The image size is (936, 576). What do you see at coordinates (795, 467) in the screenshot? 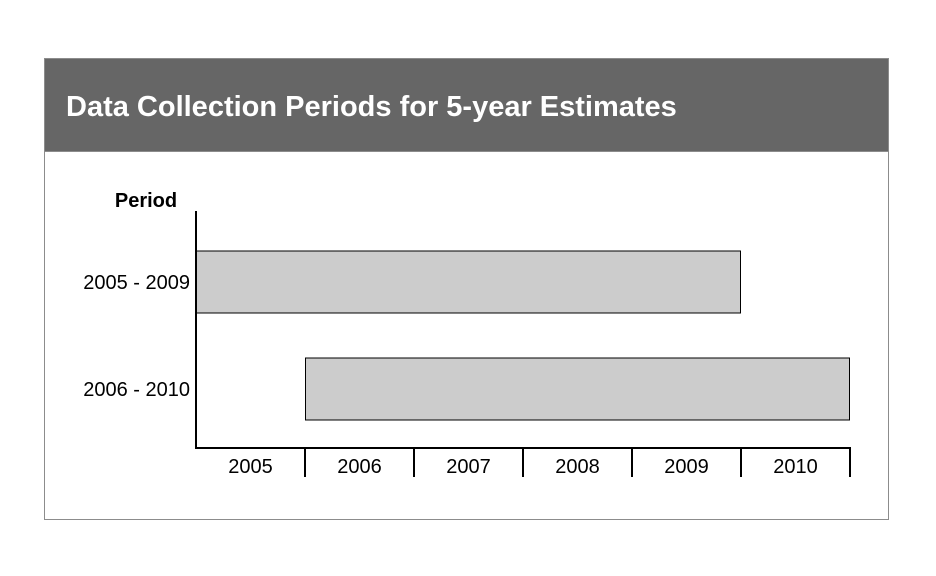
I see `x-tick-label: 2010` at bounding box center [795, 467].